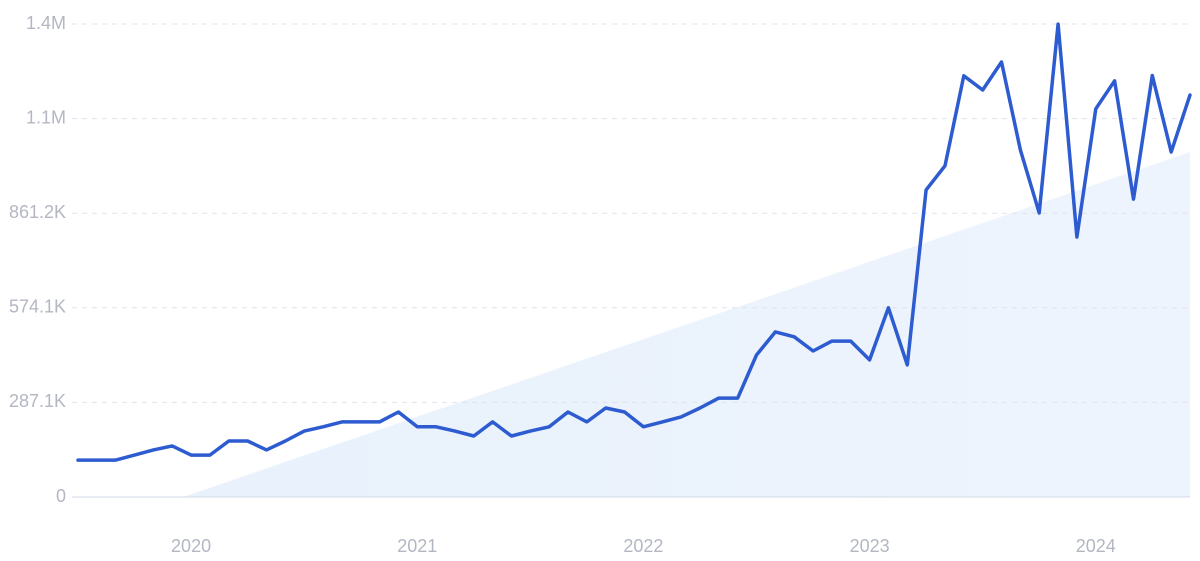 The height and width of the screenshot is (561, 1200). What do you see at coordinates (417, 546) in the screenshot?
I see `x-tick-label: 2021` at bounding box center [417, 546].